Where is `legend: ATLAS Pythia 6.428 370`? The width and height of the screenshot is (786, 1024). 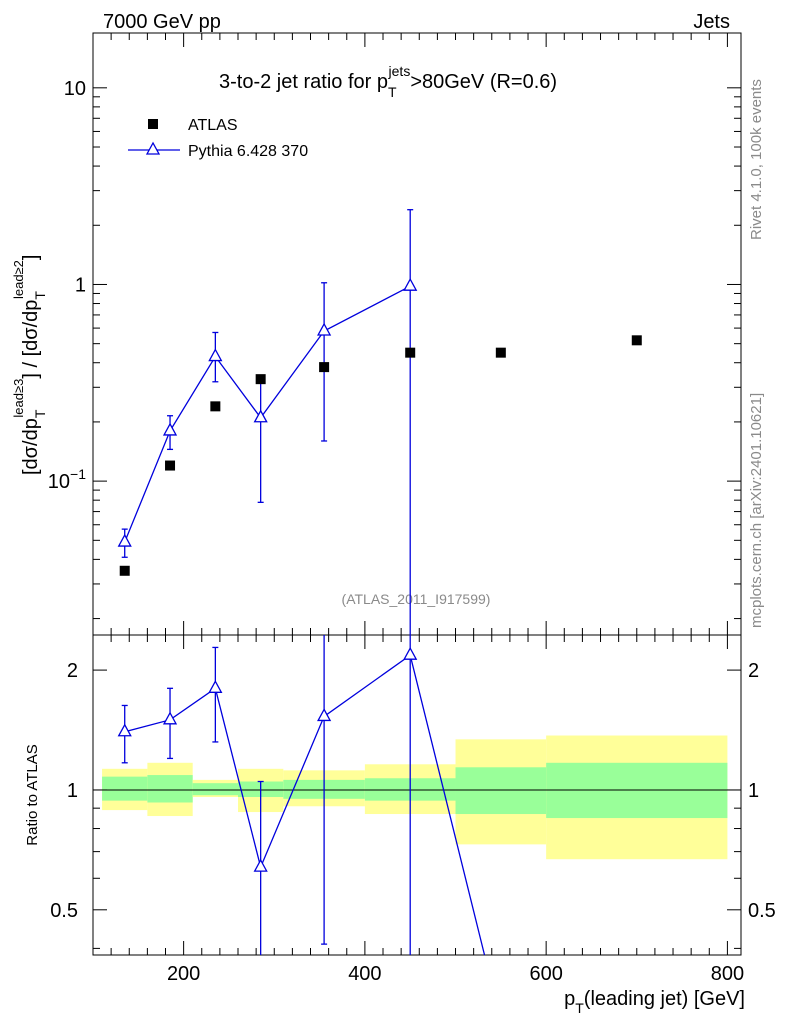
legend: ATLAS Pythia 6.428 370 is located at coordinates (218, 138).